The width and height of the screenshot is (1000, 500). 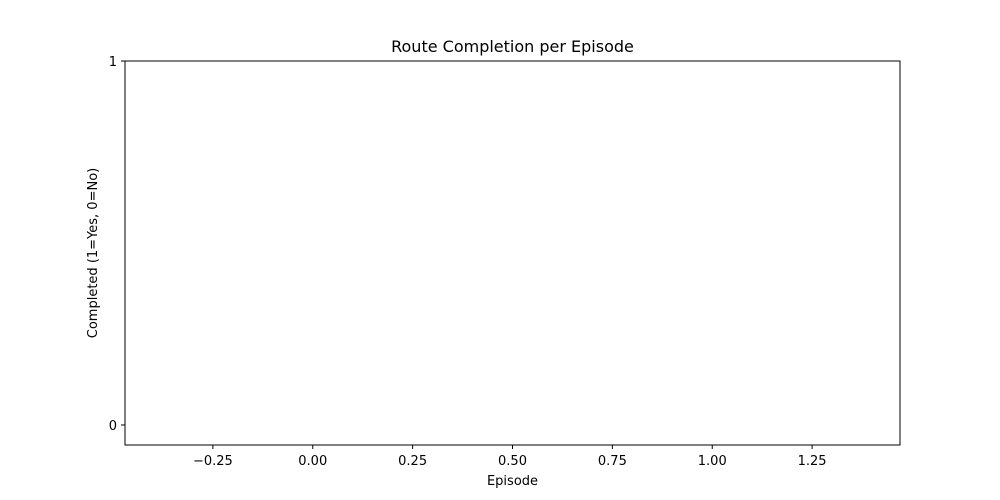 What do you see at coordinates (113, 62) in the screenshot?
I see `y-tick-label: 1` at bounding box center [113, 62].